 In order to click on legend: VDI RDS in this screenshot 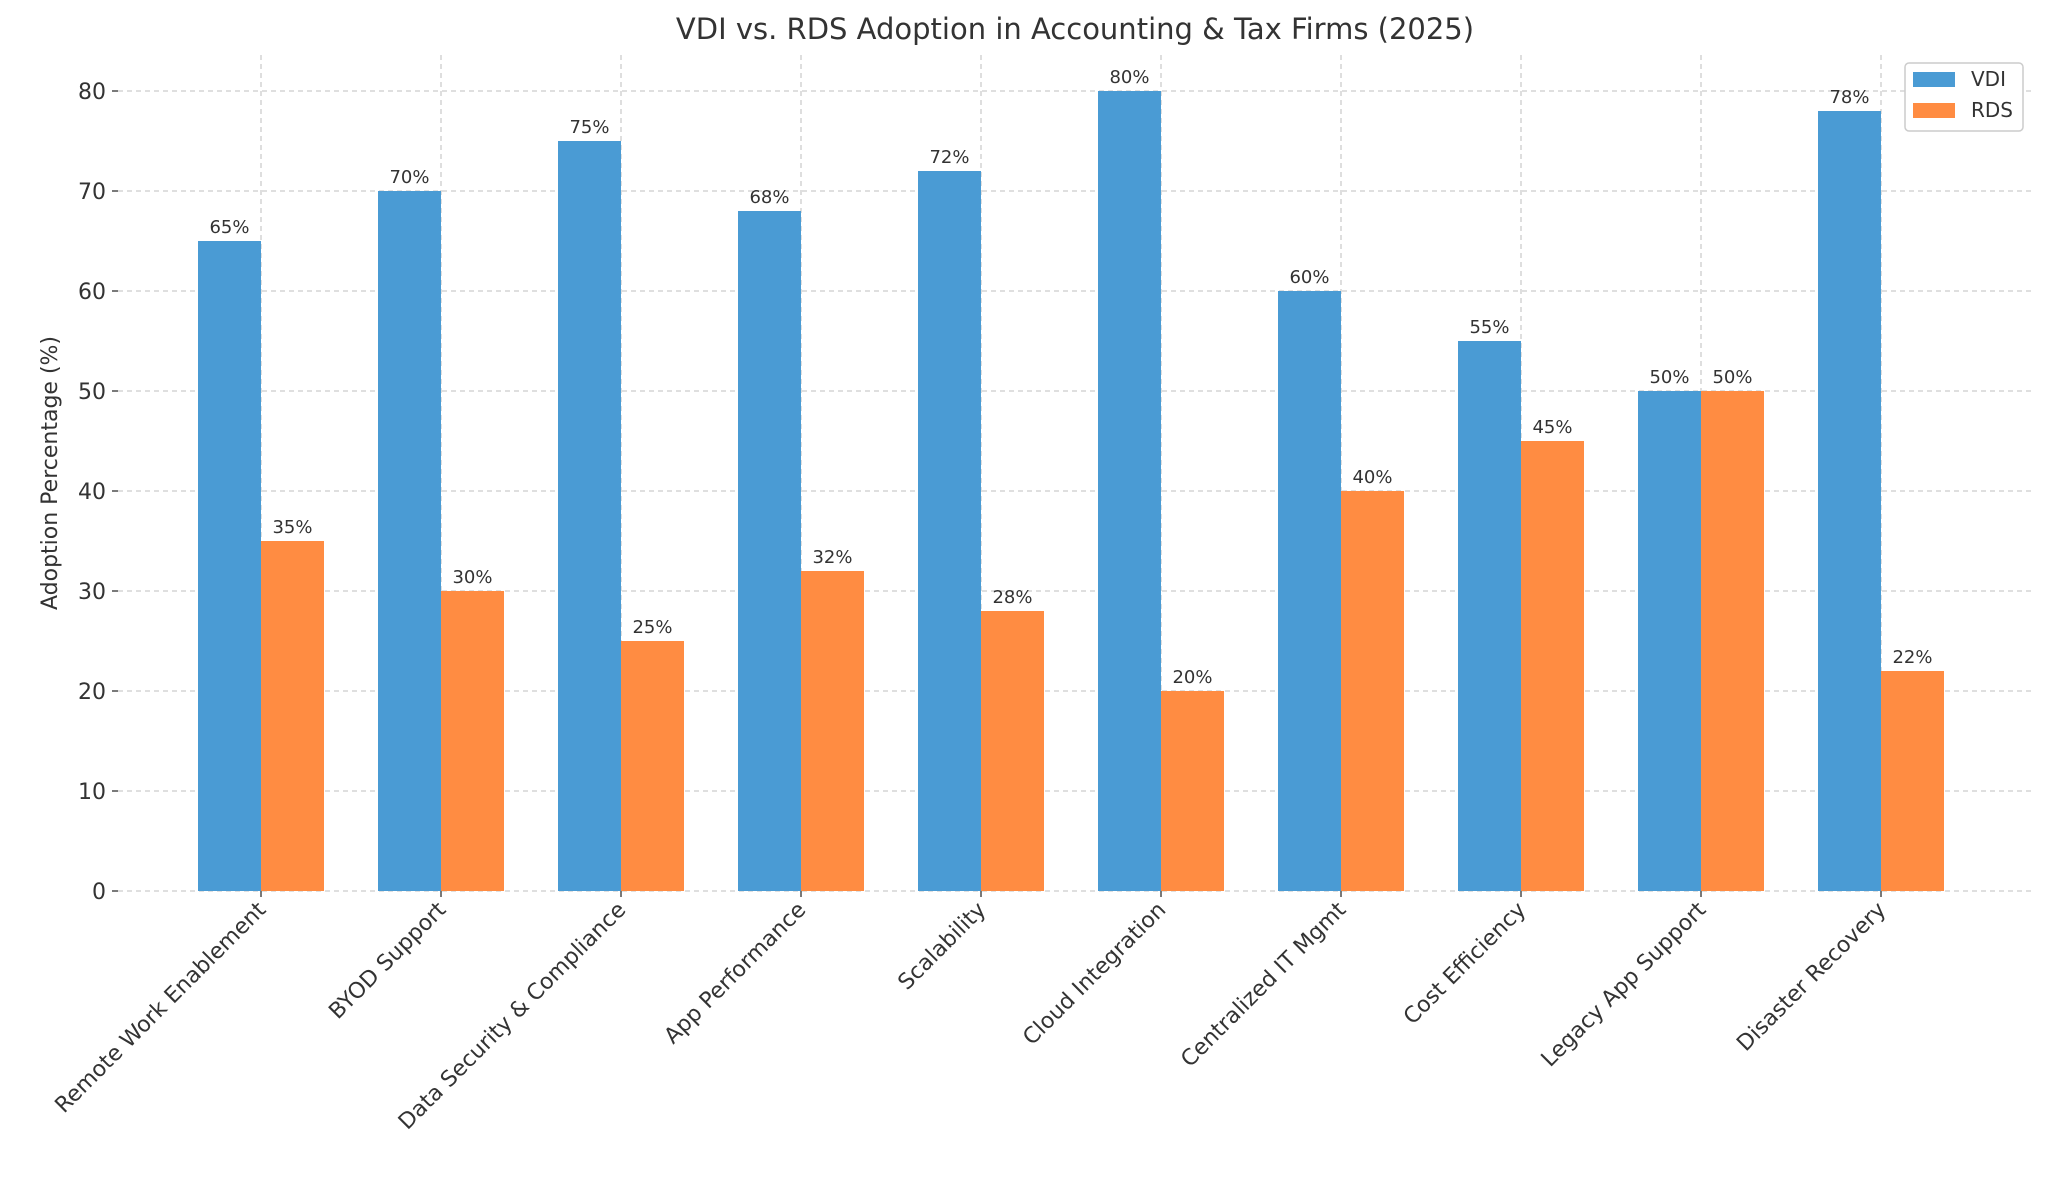, I will do `click(1964, 97)`.